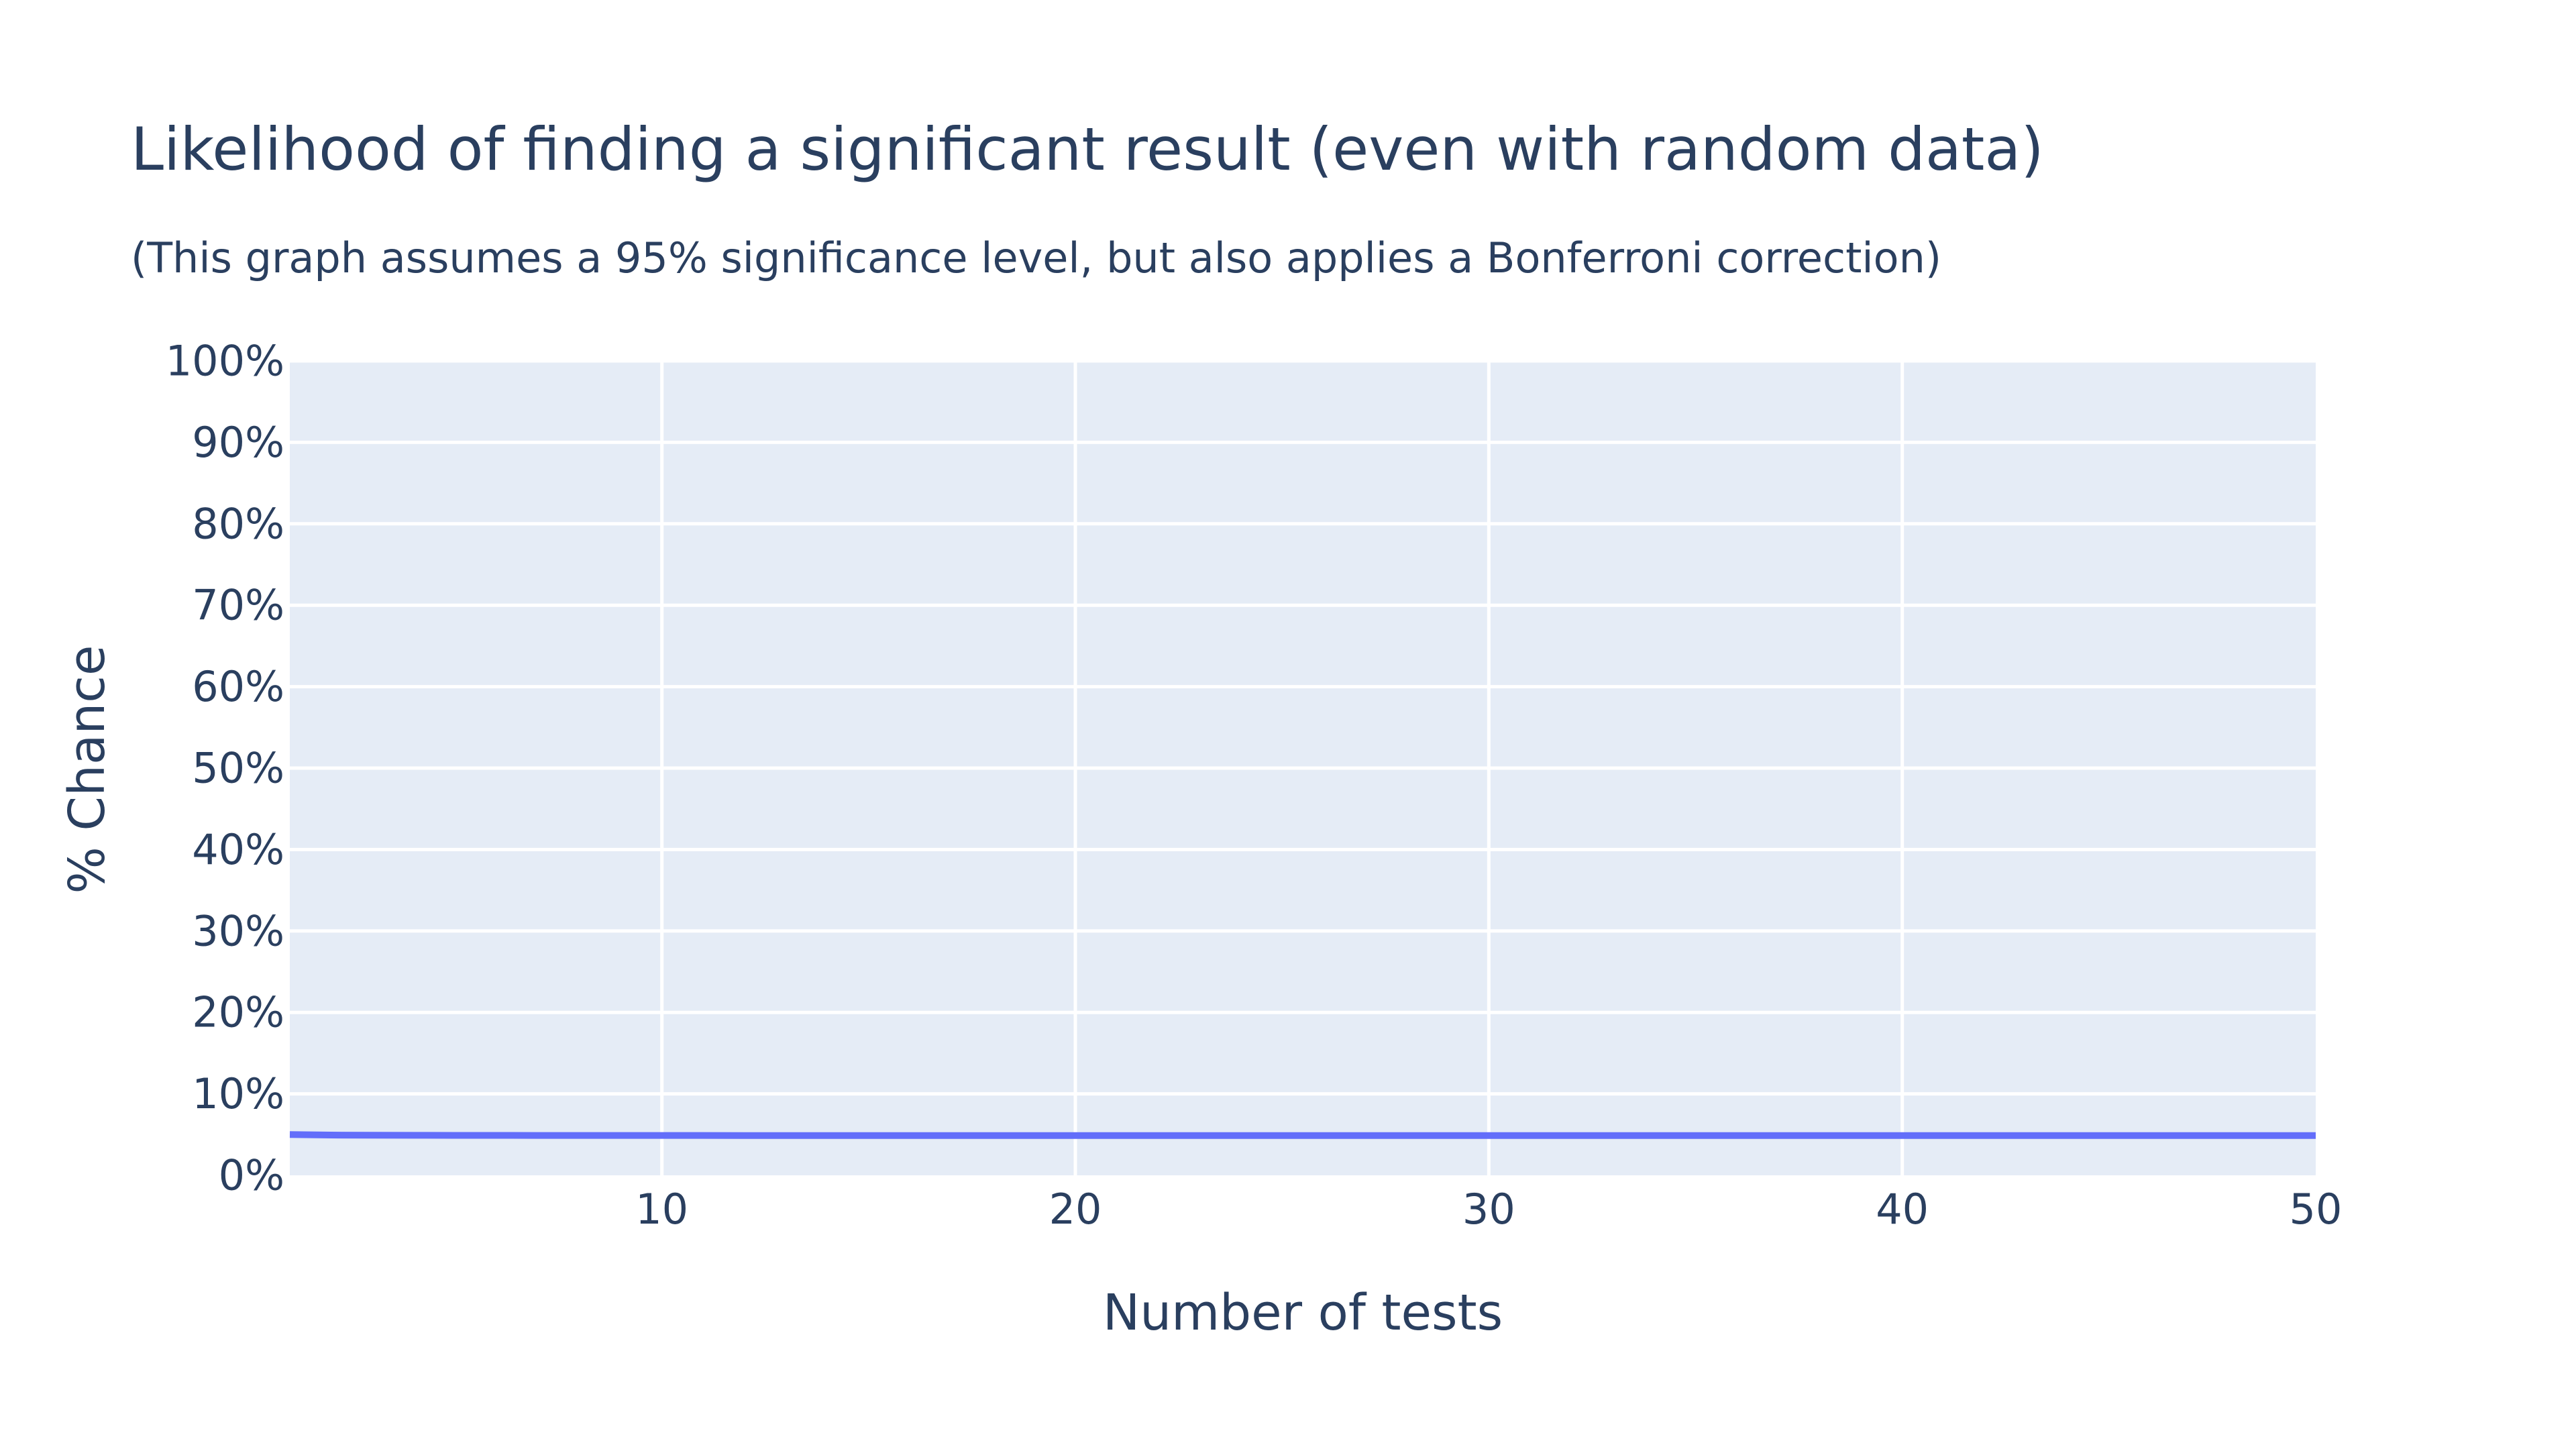 The height and width of the screenshot is (1449, 2576). I want to click on x-tick-labels: 10 20 30 40 50, so click(1488, 1209).